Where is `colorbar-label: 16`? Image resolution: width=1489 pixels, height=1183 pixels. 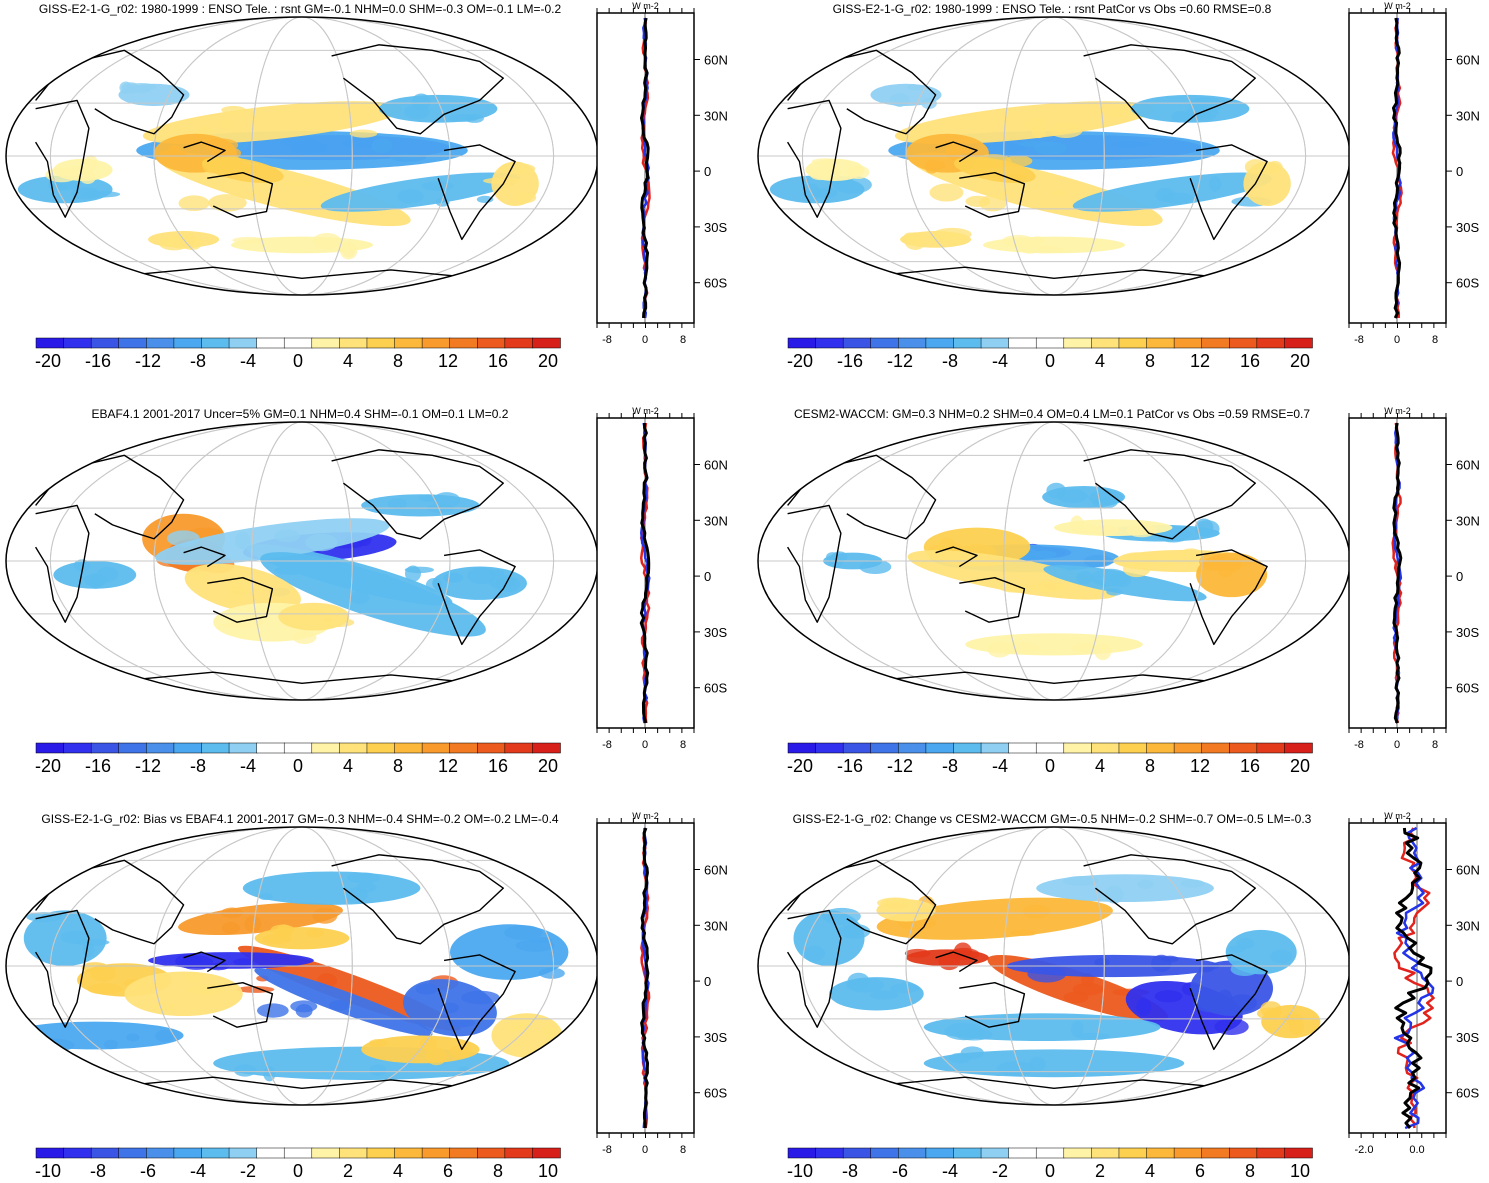
colorbar-label: 16 is located at coordinates (1250, 766).